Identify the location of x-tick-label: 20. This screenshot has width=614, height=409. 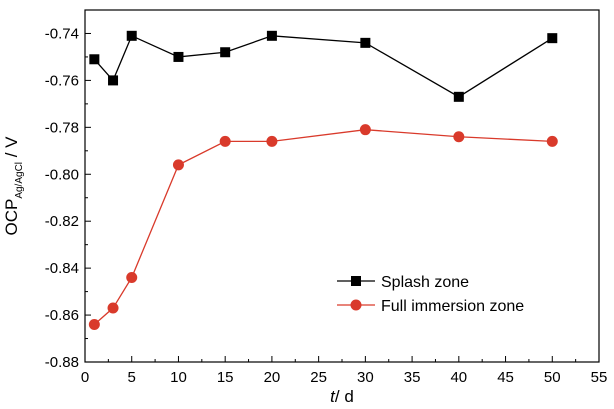
(272, 377).